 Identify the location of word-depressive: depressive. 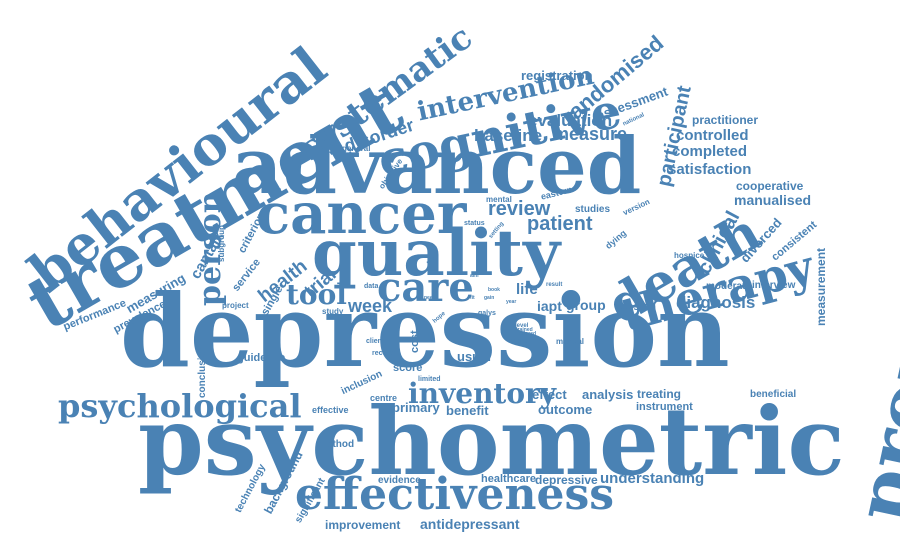
(566, 480).